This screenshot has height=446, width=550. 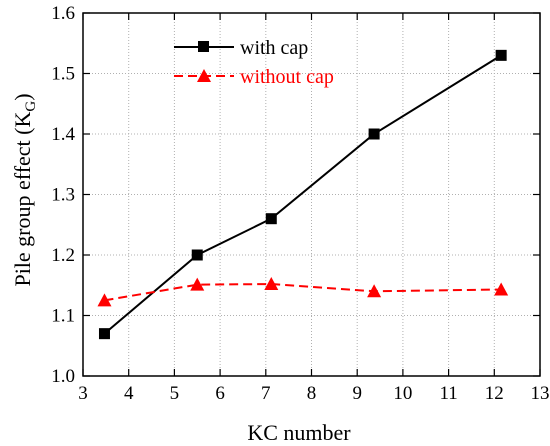 What do you see at coordinates (220, 393) in the screenshot?
I see `x-tick-label: 6` at bounding box center [220, 393].